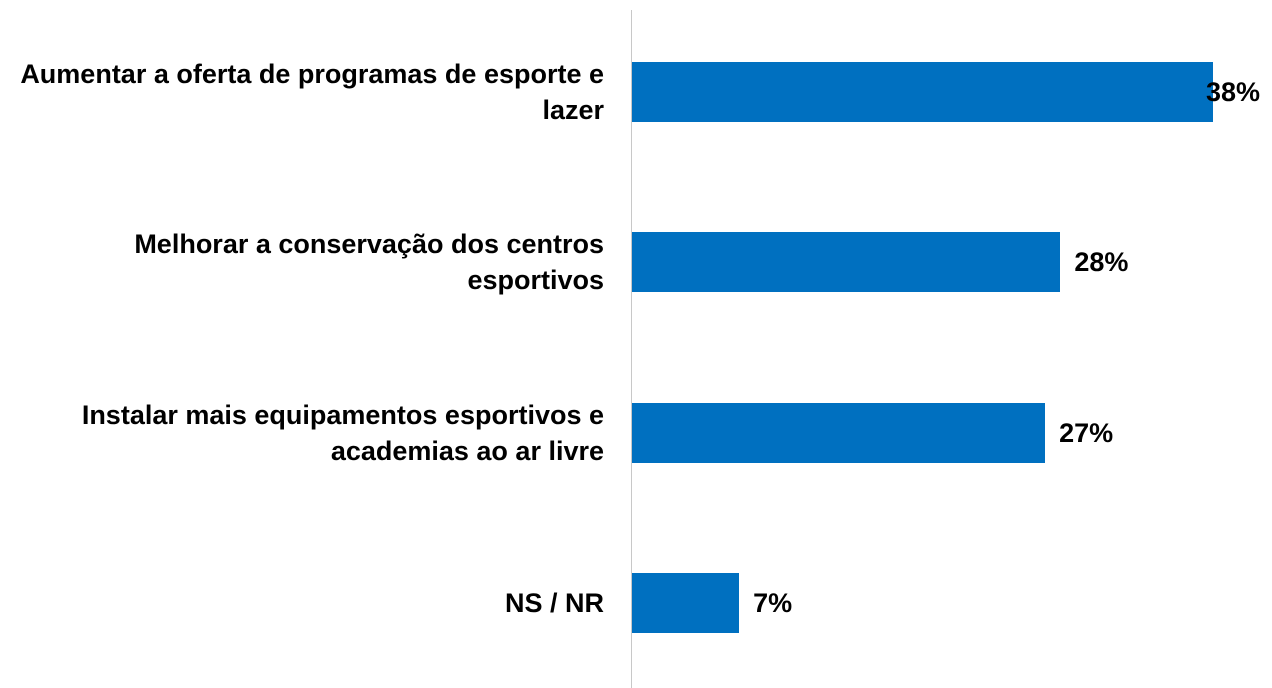  I want to click on value-label: 38%, so click(1233, 92).